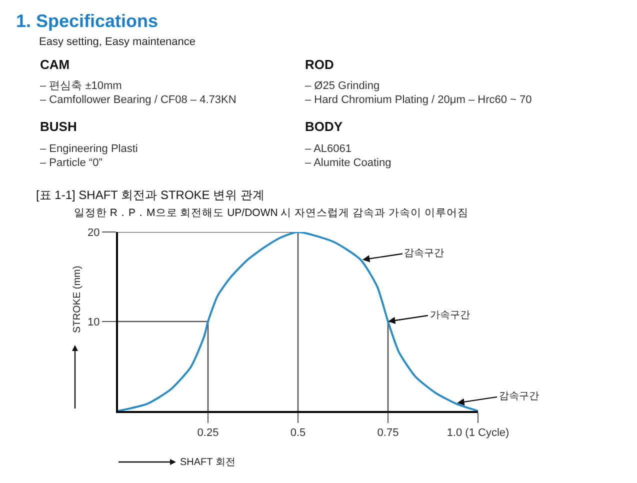 The height and width of the screenshot is (483, 637). I want to click on text: – Hard Chromium Plating / 20μm – Hrc60 ~ 70, so click(418, 100).